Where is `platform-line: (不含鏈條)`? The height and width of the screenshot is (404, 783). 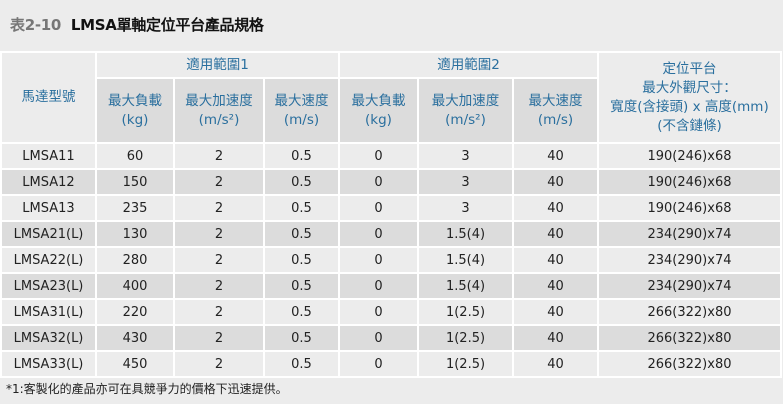
platform-line: (不含鏈條) is located at coordinates (689, 125).